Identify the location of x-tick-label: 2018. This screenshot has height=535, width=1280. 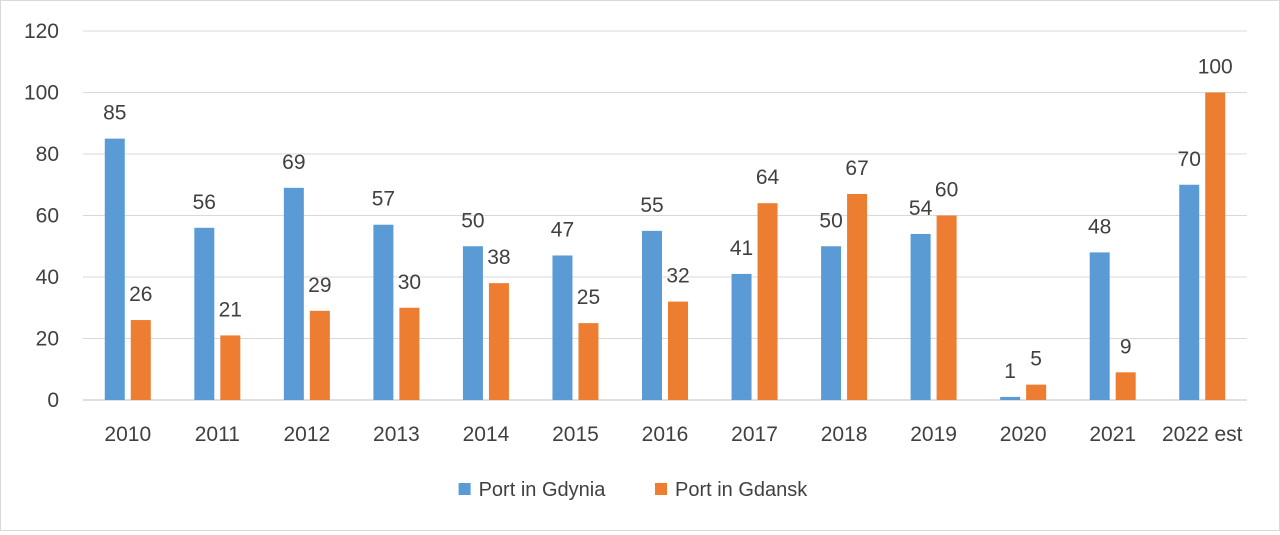
(844, 434).